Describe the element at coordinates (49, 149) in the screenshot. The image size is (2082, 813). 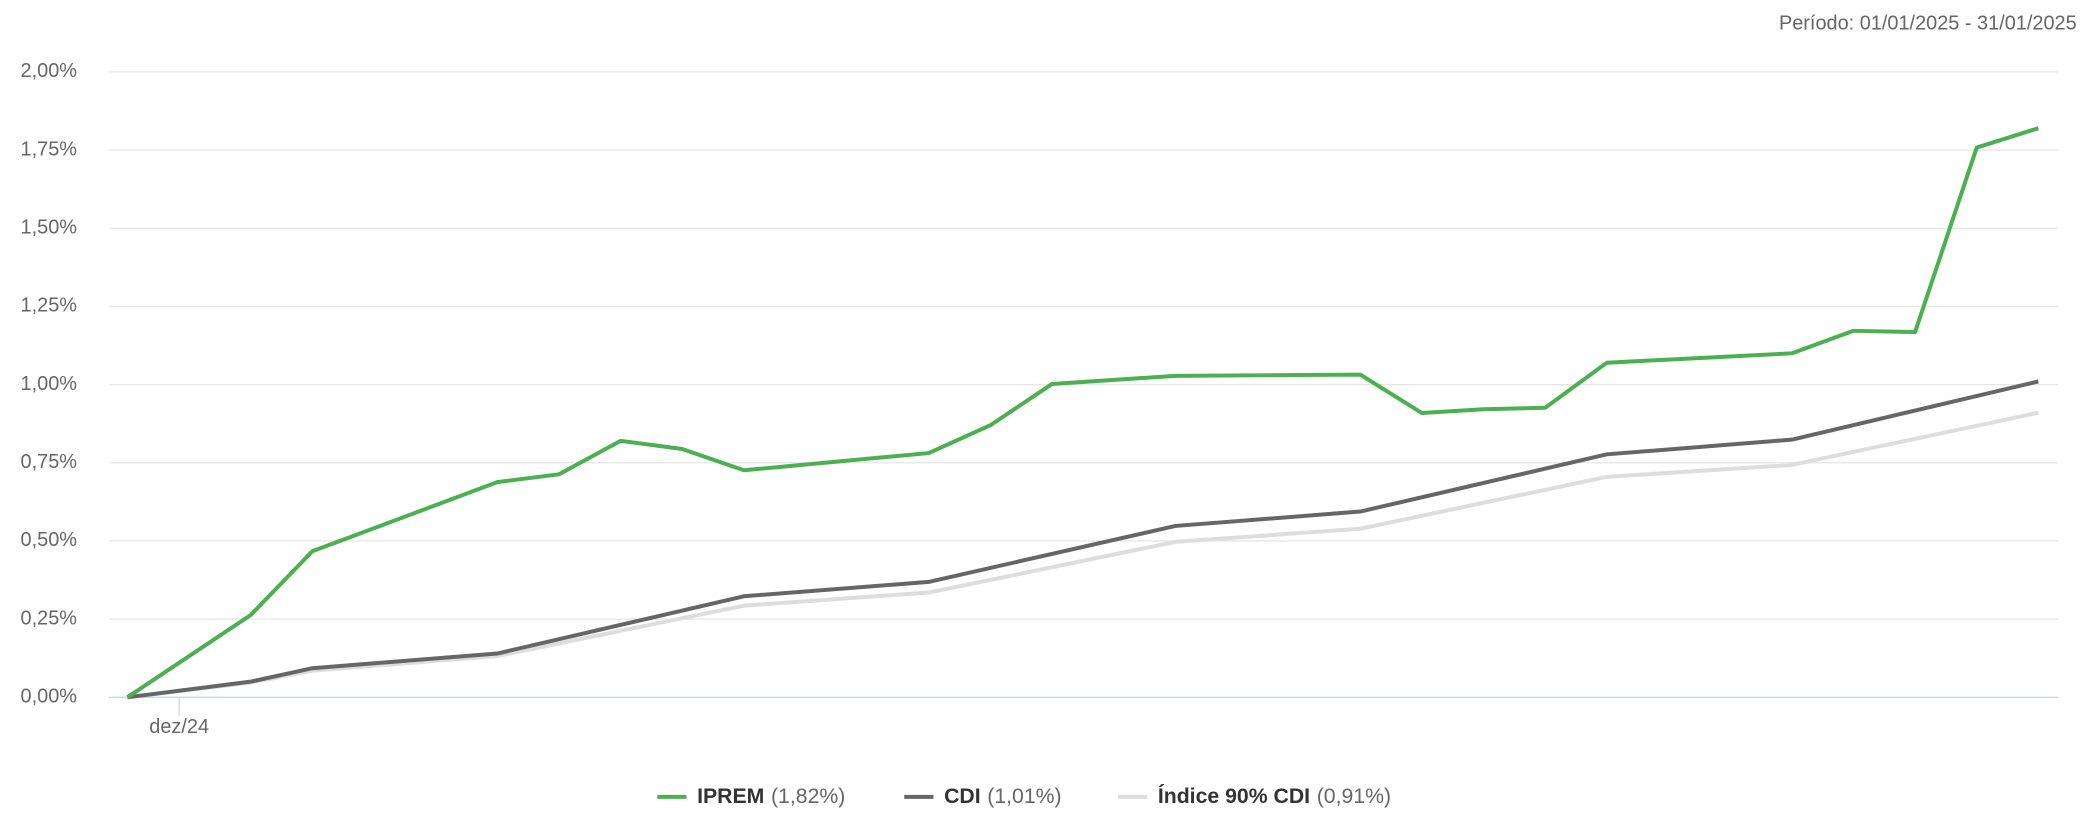
I see `y-tick-label: 1,75%` at that location.